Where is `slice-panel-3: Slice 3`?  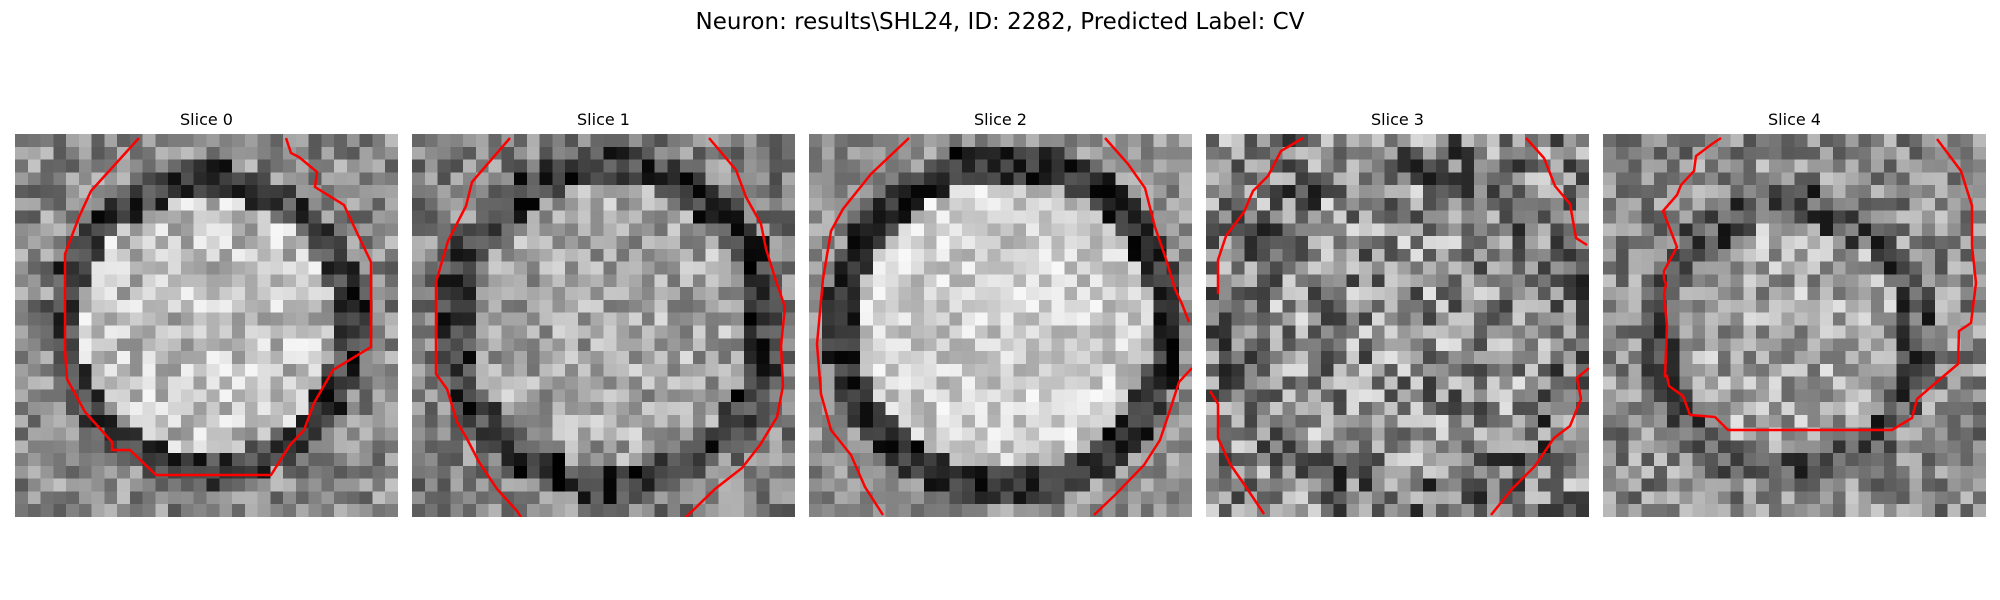
slice-panel-3: Slice 3 is located at coordinates (1397, 312).